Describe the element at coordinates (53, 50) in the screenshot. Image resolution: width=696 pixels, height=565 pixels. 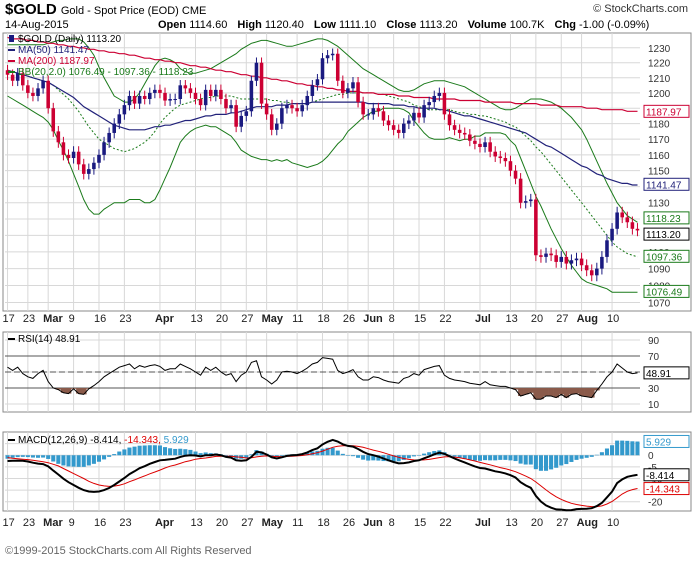
I see `legend-entry: MA(50) 1141.47` at that location.